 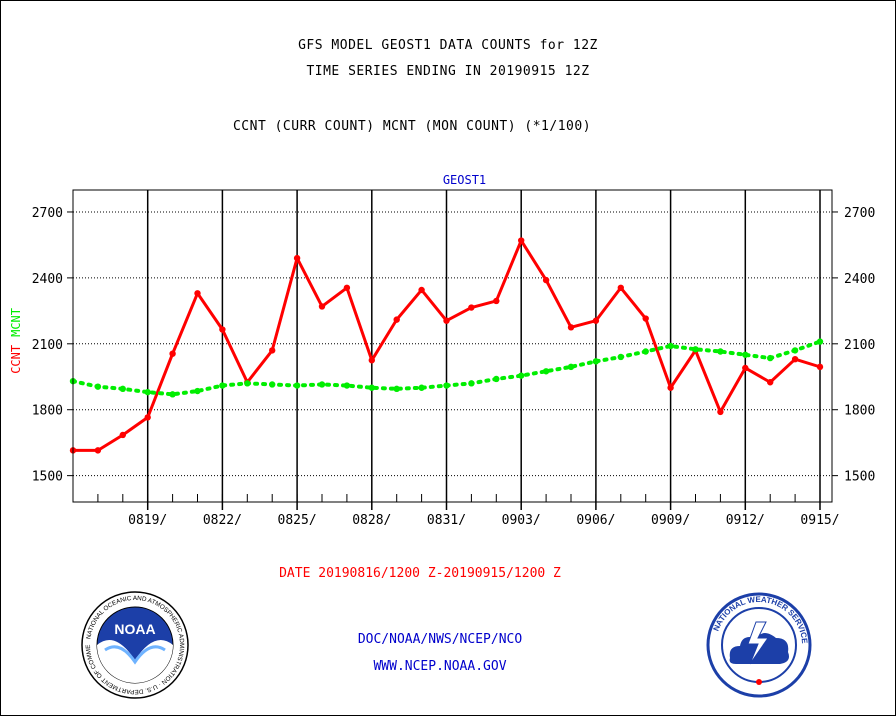 I want to click on x-tick-label: 0903/, so click(x=521, y=520).